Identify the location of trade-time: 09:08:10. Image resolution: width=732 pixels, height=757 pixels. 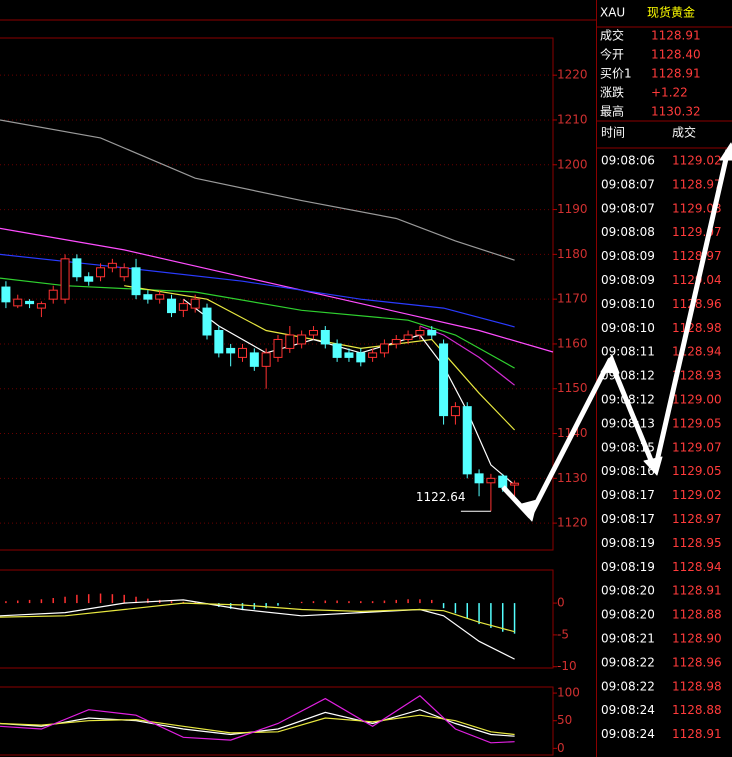
(628, 328).